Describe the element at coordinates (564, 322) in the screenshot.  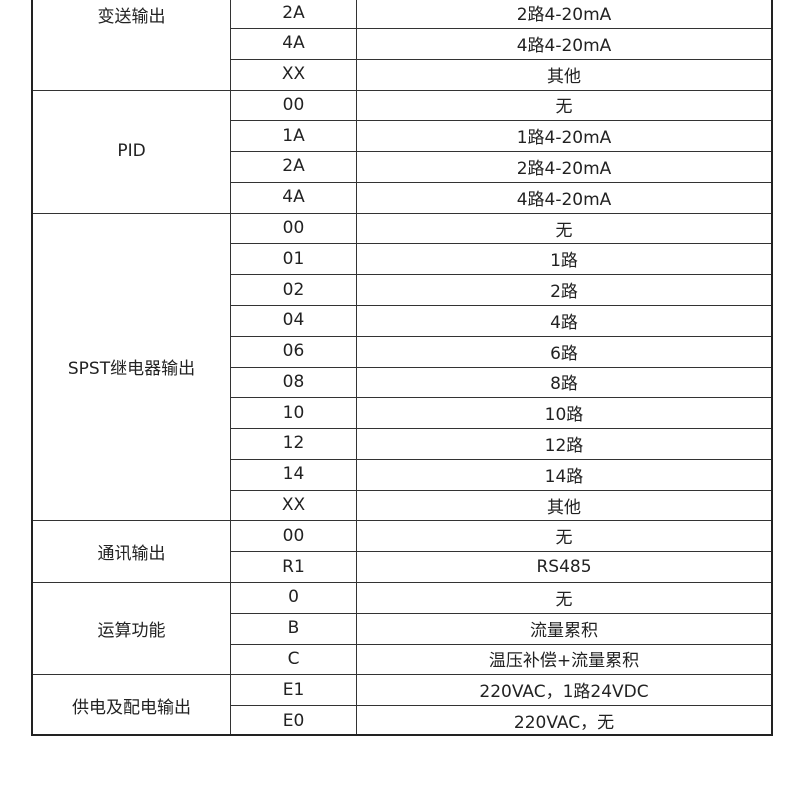
I see `description-cell: 4路` at that location.